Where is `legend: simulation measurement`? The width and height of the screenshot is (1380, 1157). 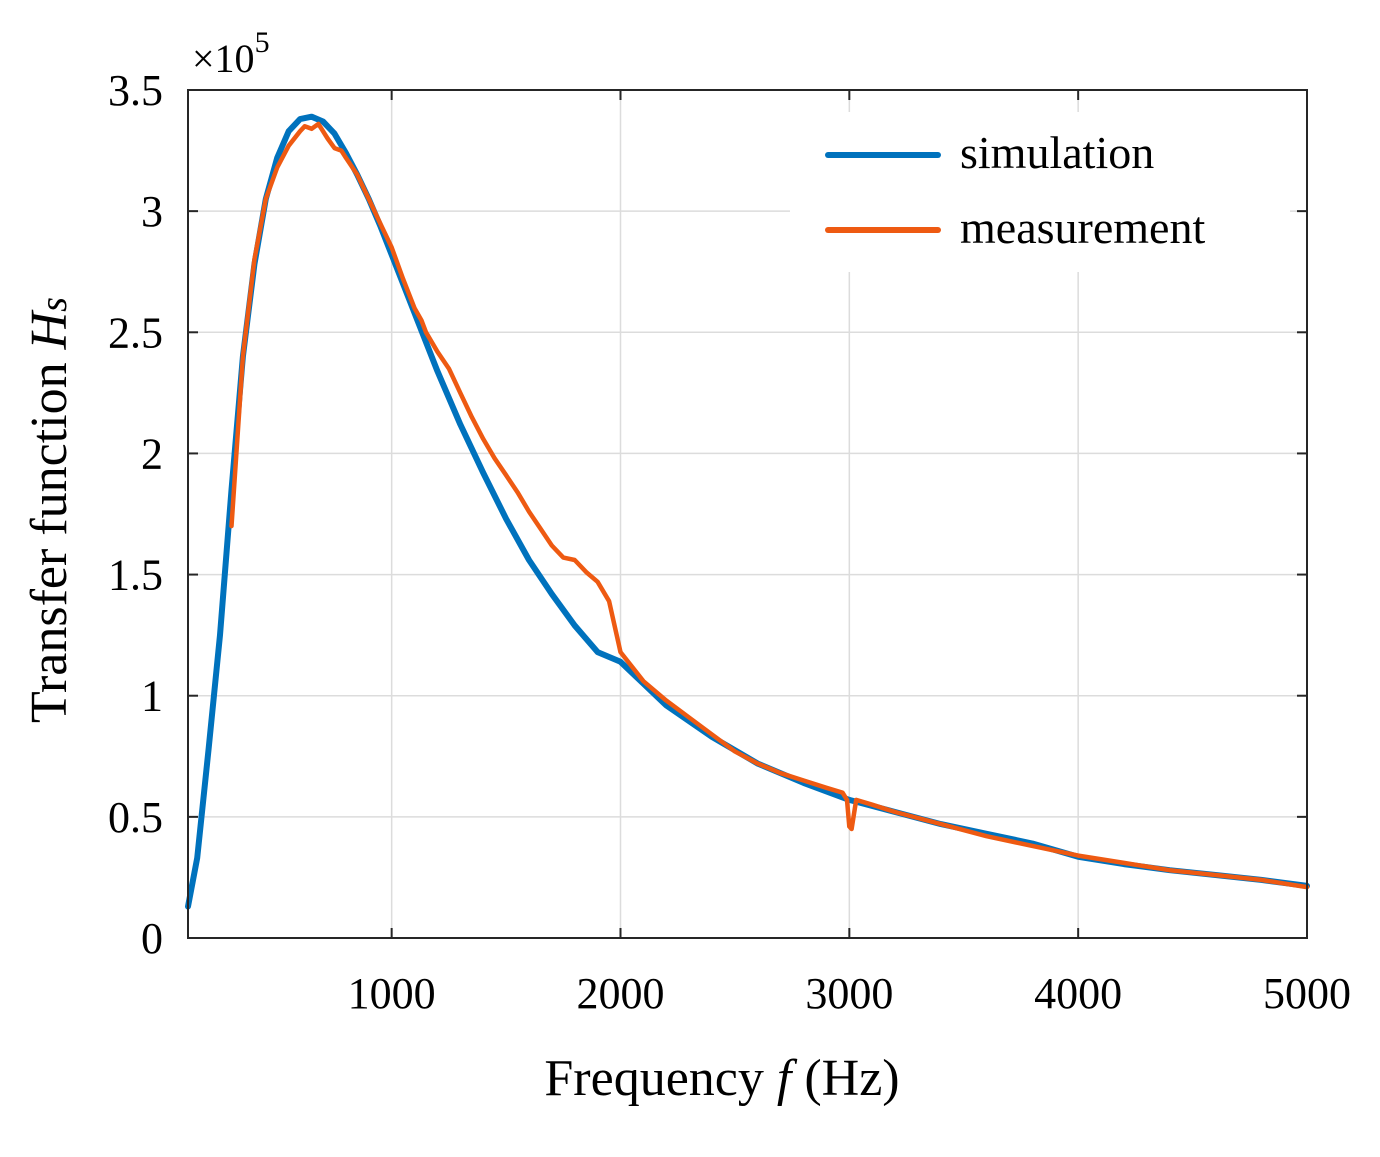
legend: simulation measurement is located at coordinates (1040, 192).